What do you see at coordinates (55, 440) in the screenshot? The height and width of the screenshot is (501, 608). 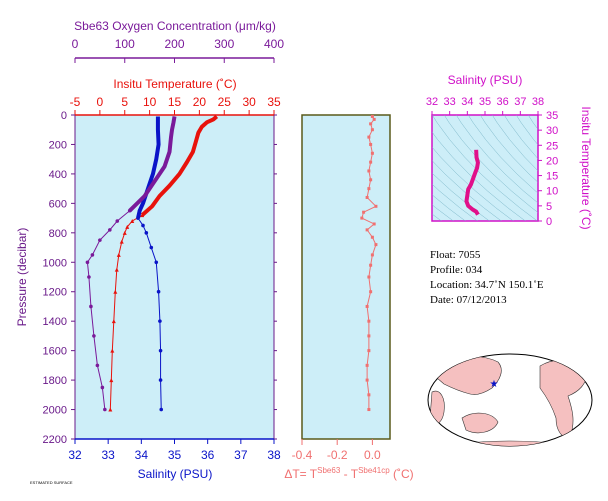 I see `pressure-tick-label: 2200` at bounding box center [55, 440].